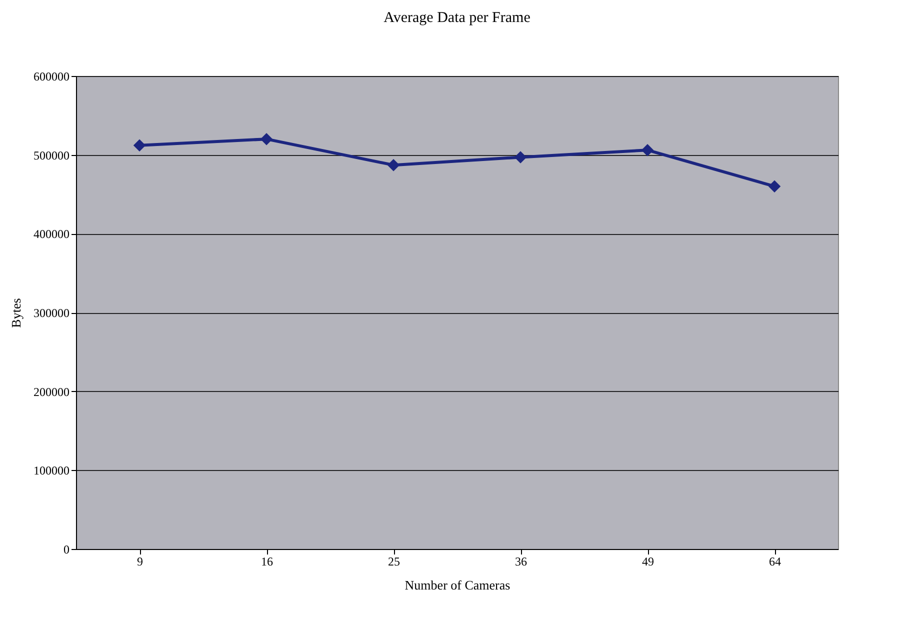  I want to click on y-axis-title: Bytes, so click(16, 313).